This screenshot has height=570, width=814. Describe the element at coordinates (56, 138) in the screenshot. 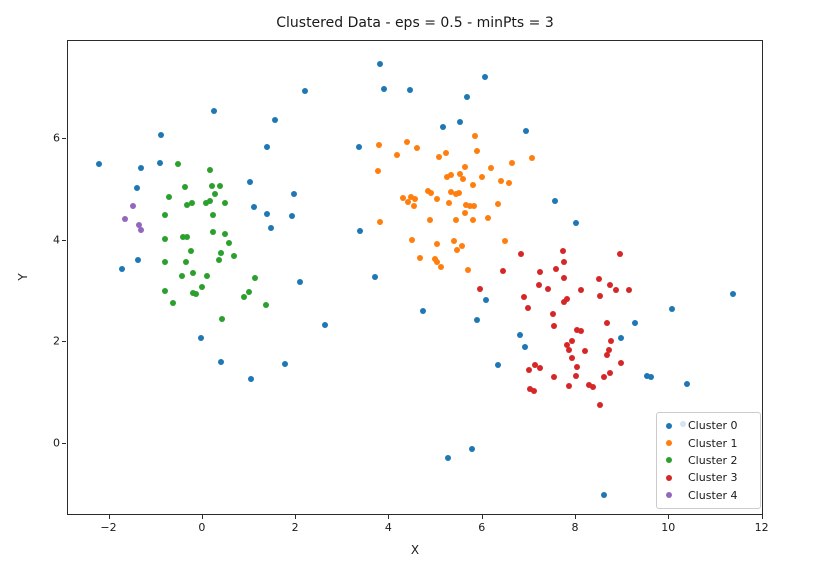

I see `y-tick-label: 6` at that location.